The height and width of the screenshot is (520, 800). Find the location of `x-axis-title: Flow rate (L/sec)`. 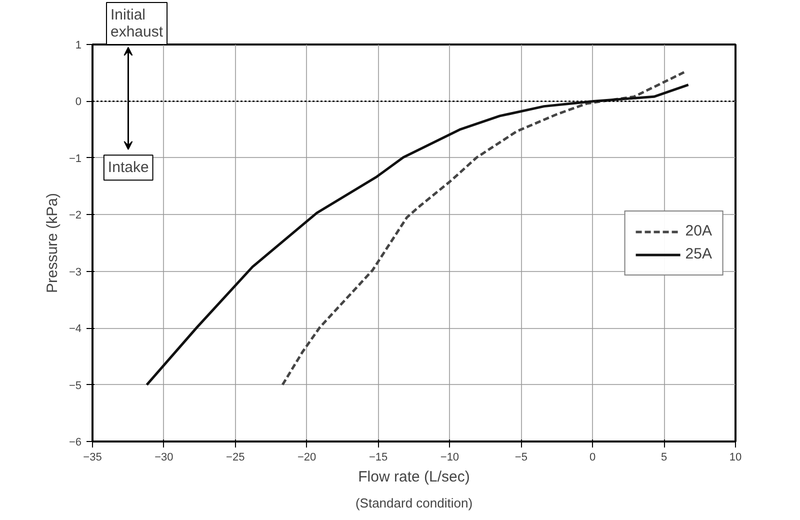

x-axis-title: Flow rate (L/sec) is located at coordinates (414, 477).